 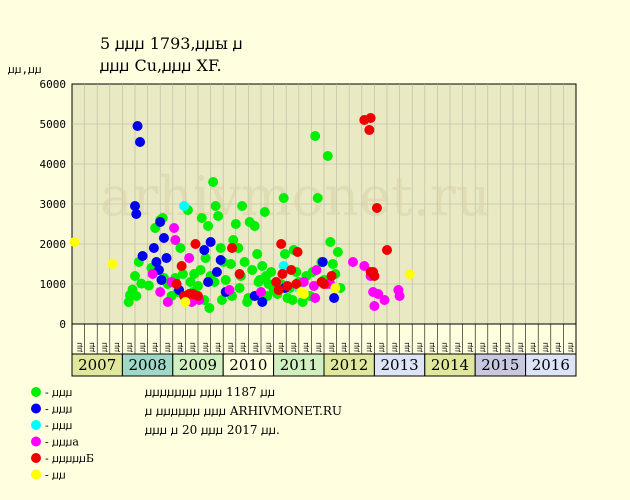 What do you see at coordinates (400, 365) in the screenshot?
I see `year-label: 2013` at bounding box center [400, 365].